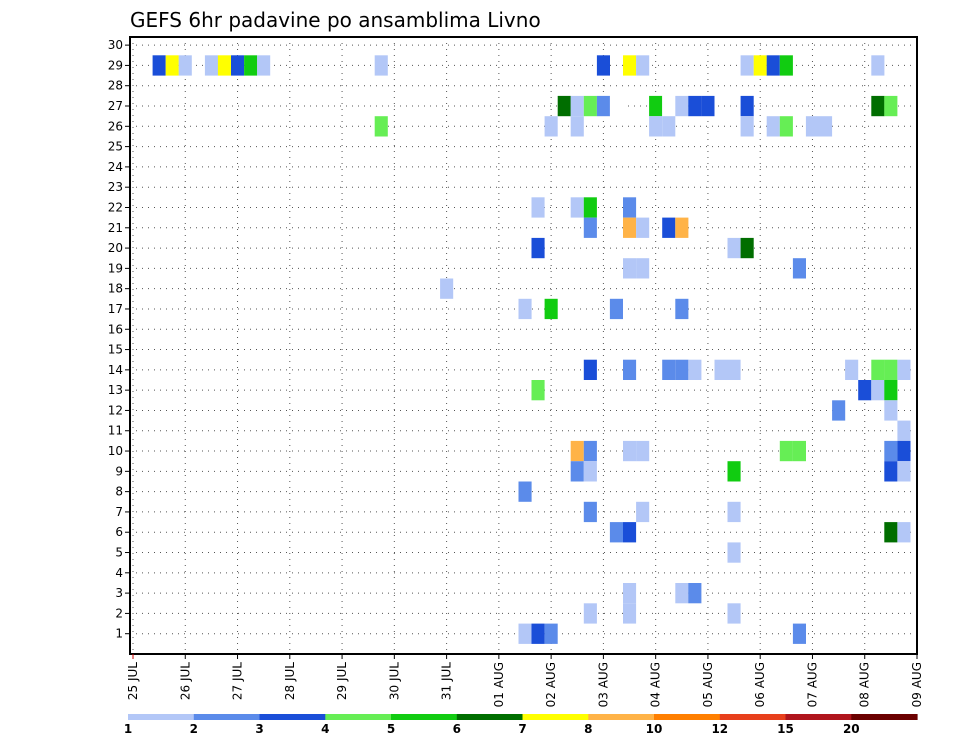 Image resolution: width=960 pixels, height=742 pixels. I want to click on y-tick-label: 18, so click(115, 289).